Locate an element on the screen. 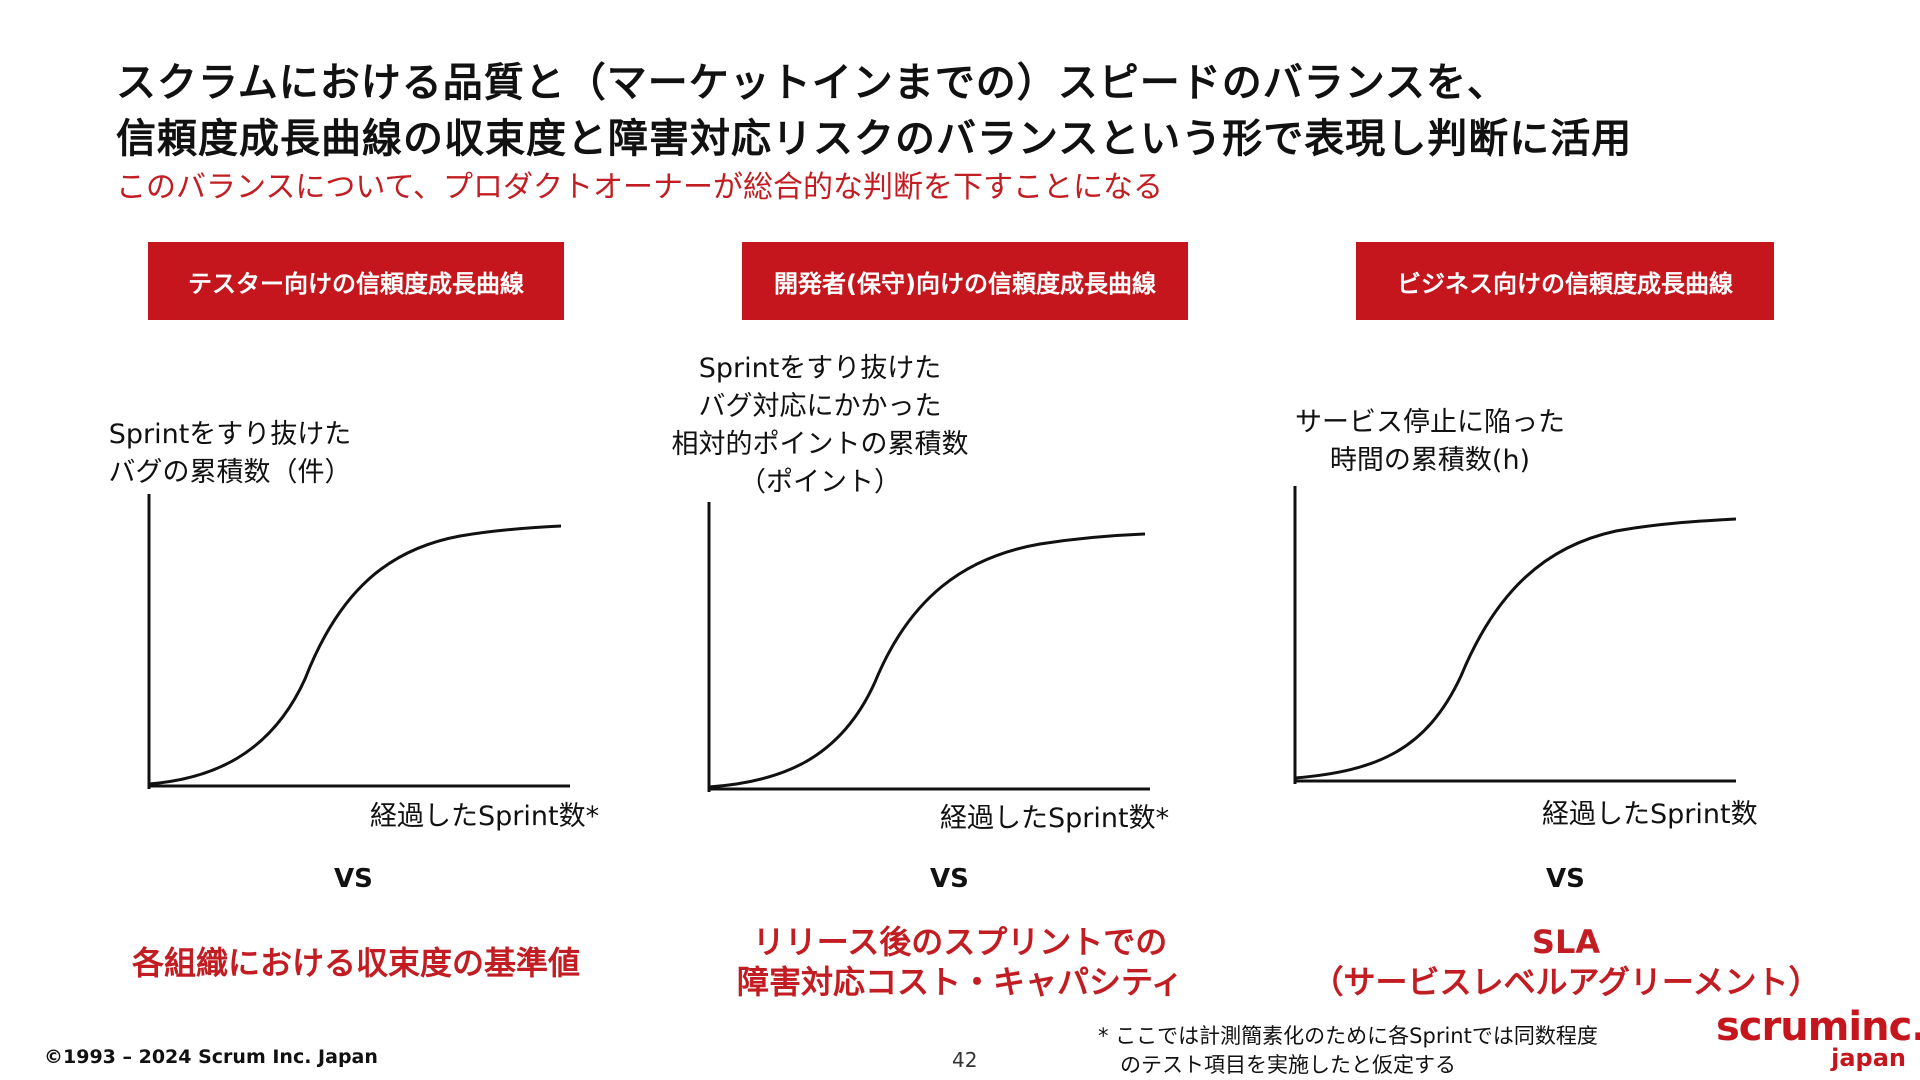 The height and width of the screenshot is (1080, 1920). panel-2-growth-curve is located at coordinates (927, 660).